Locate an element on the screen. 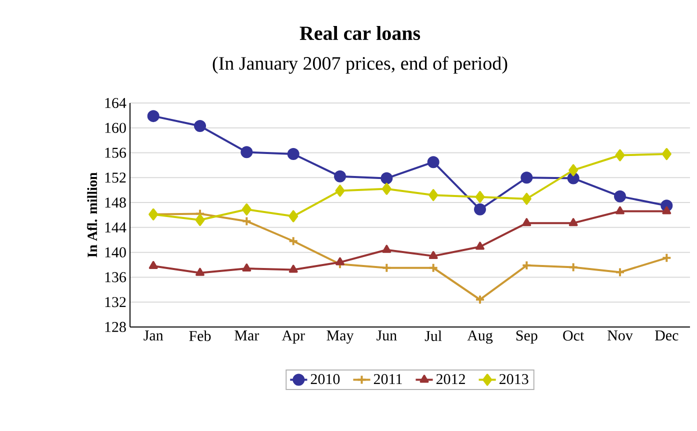 The width and height of the screenshot is (697, 431). legend-label: 2011 is located at coordinates (388, 379).